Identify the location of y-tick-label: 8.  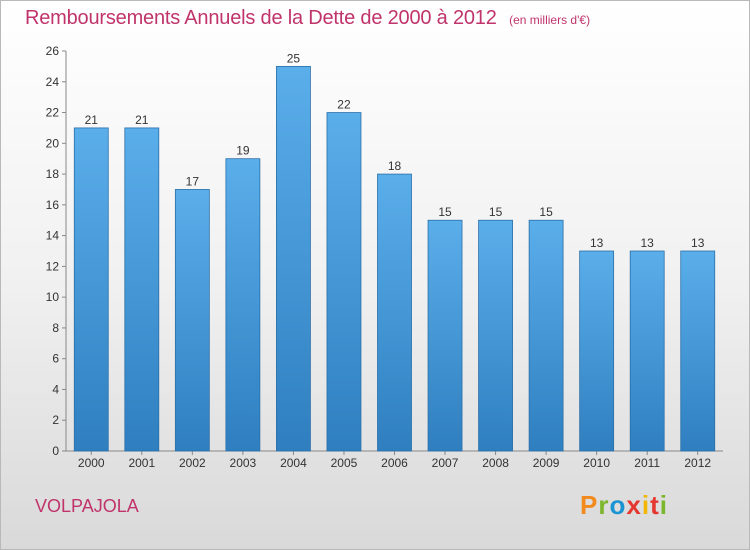
(55, 328).